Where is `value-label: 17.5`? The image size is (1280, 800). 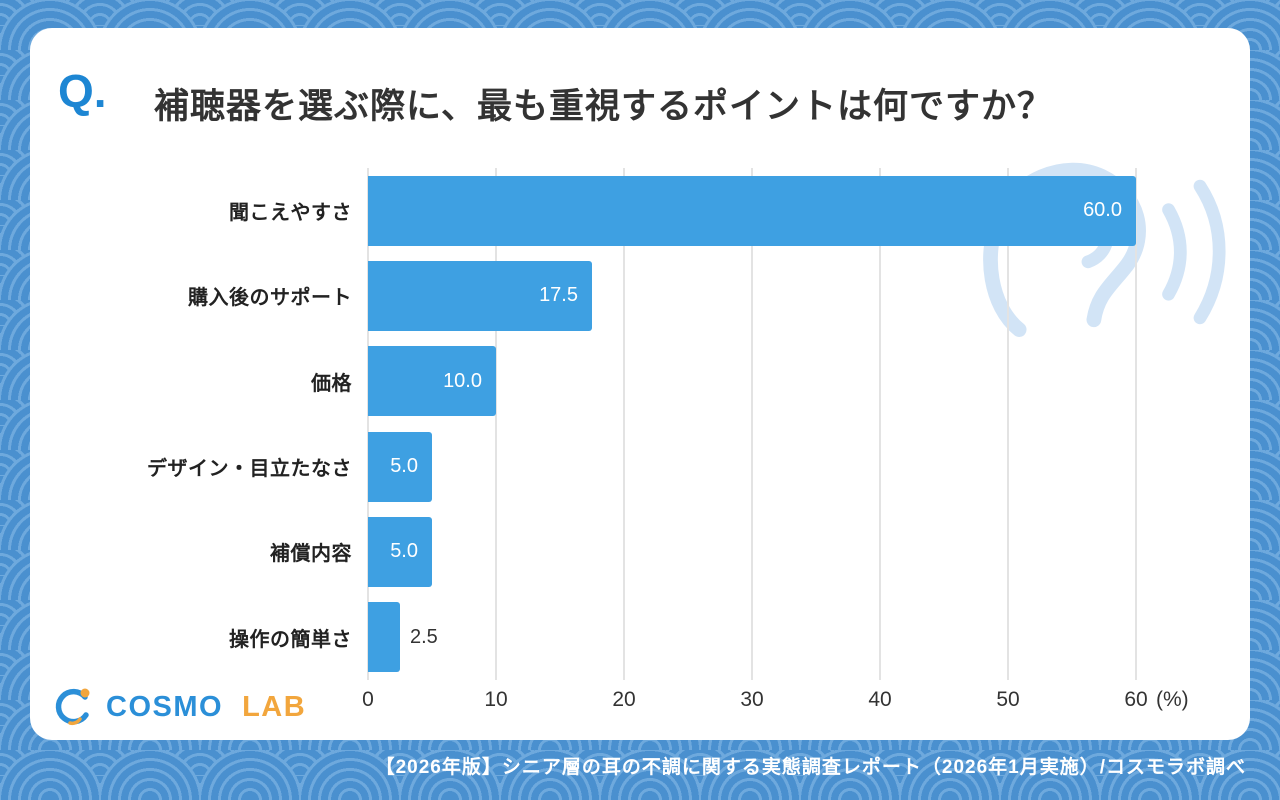
value-label: 17.5 is located at coordinates (558, 295).